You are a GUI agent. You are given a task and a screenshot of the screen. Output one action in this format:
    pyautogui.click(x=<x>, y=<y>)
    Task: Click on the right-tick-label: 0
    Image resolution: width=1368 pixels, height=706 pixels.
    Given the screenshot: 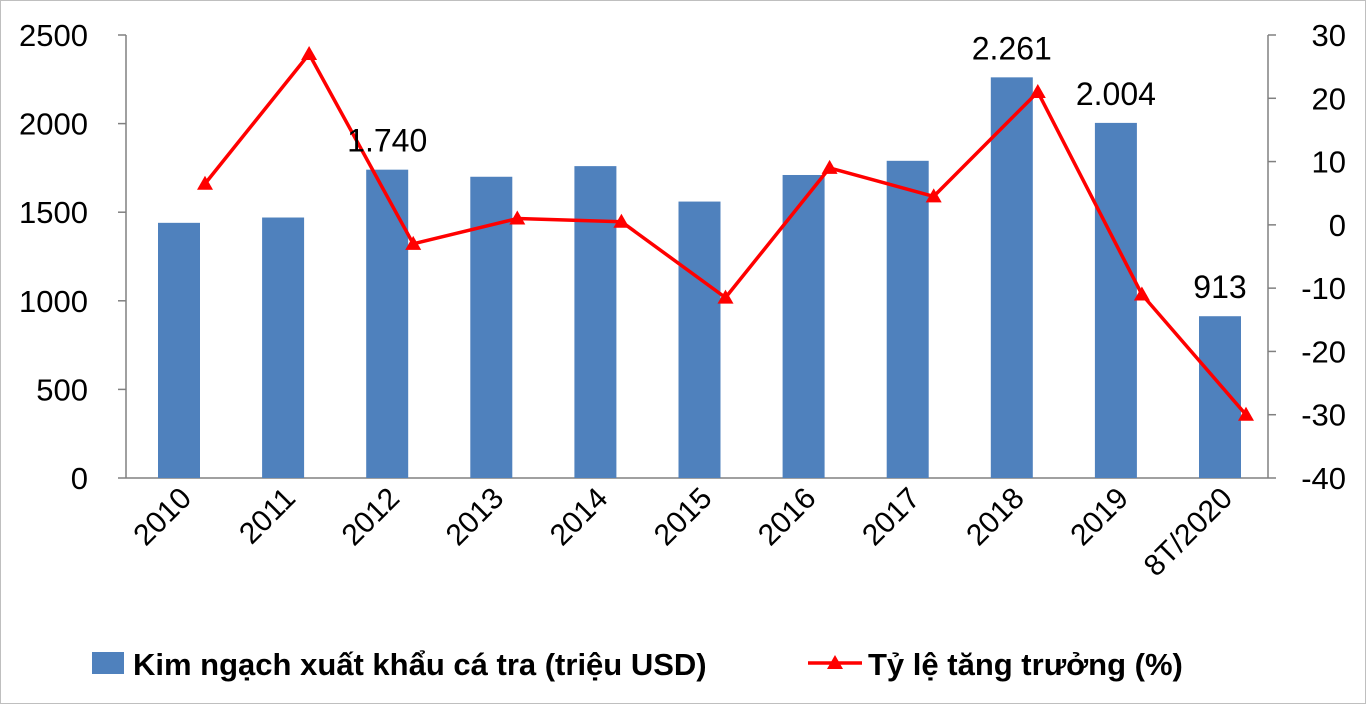 What is the action you would take?
    pyautogui.click(x=1337, y=225)
    